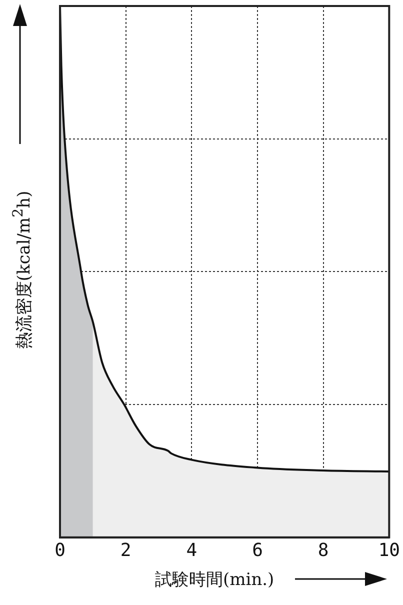 The image size is (403, 605). I want to click on x-tick-label: 8, so click(323, 550).